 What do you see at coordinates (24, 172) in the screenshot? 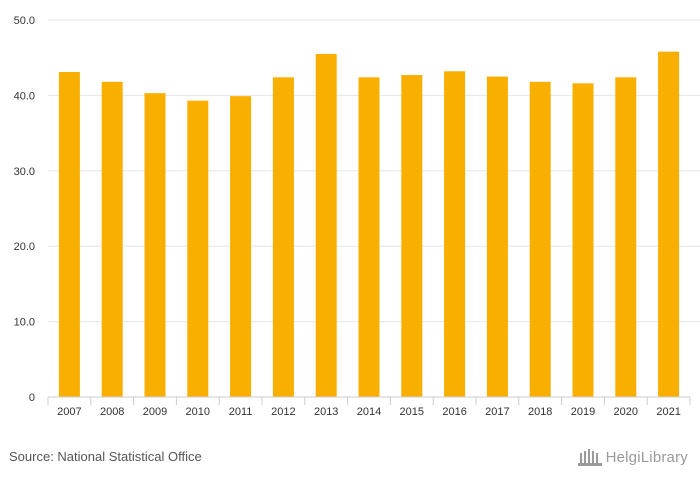
I see `y-tick-label: 30.0` at bounding box center [24, 172].